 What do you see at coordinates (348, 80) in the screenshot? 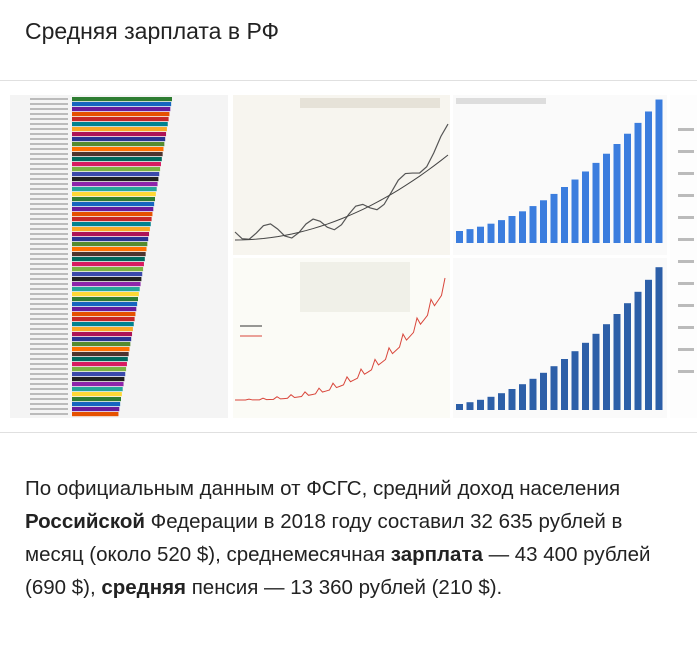
I see `divider` at bounding box center [348, 80].